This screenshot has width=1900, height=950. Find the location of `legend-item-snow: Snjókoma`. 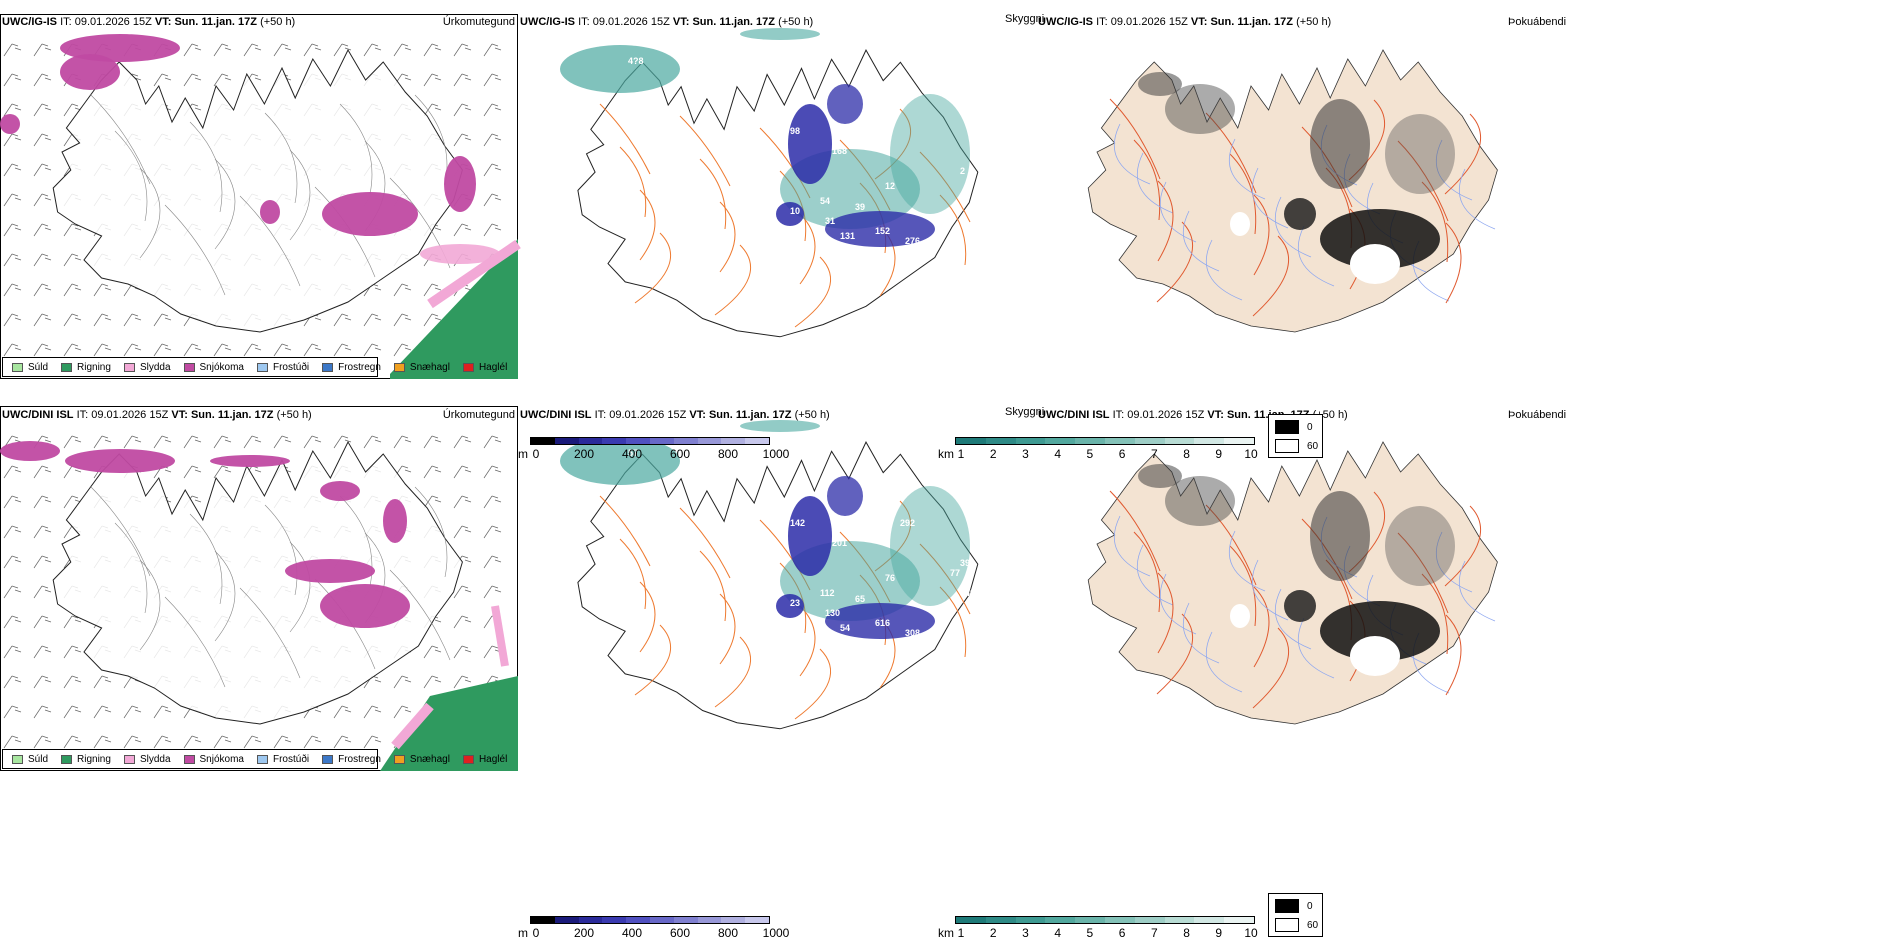

legend-item-snow: Snjókoma is located at coordinates (213, 367).